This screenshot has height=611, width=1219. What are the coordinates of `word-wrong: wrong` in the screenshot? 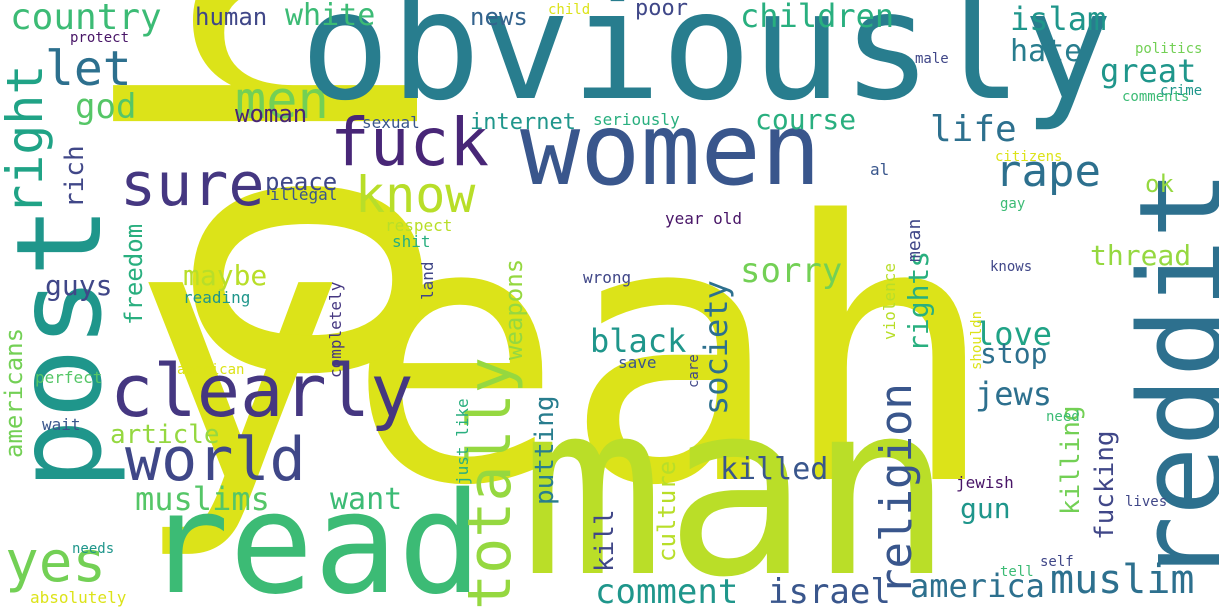 It's located at (607, 277).